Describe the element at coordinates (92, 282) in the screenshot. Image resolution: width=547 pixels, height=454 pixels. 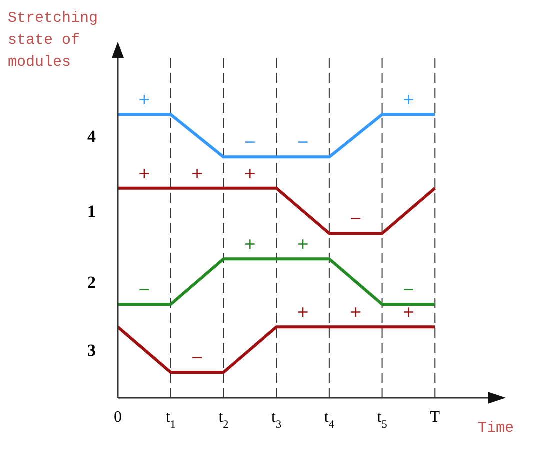
I see `series-label: 2` at that location.